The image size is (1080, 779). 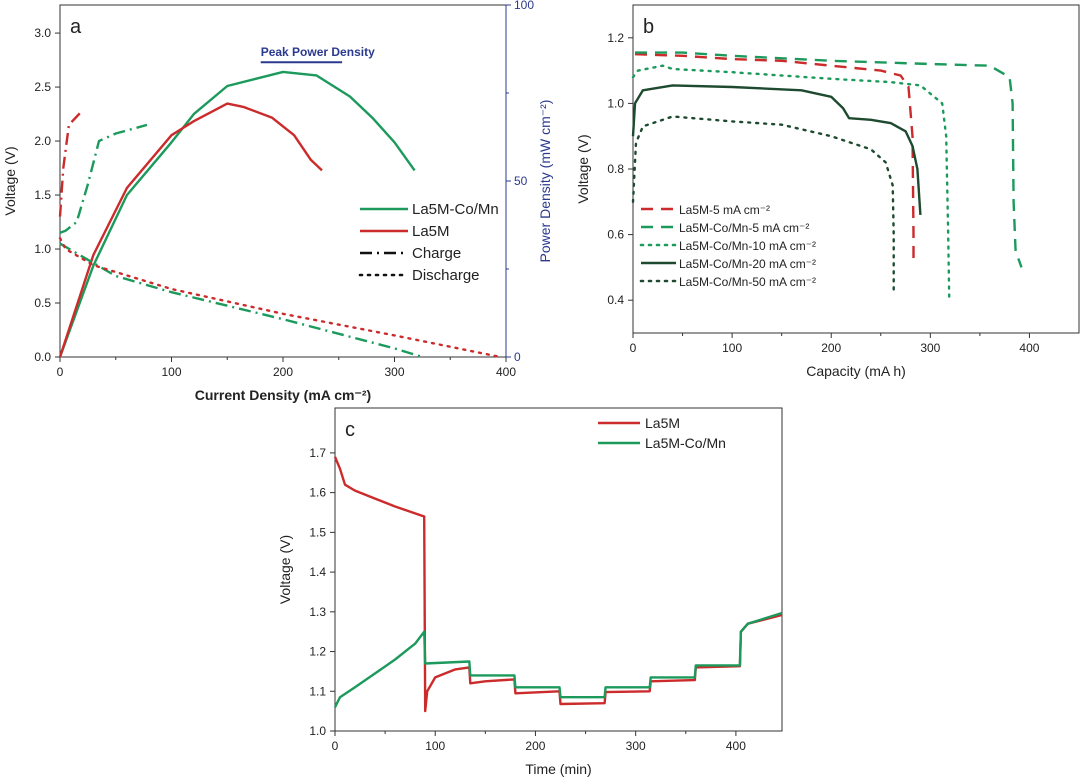 I want to click on series-line-la5m-co-mn-5-ma-cm-, so click(x=829, y=159).